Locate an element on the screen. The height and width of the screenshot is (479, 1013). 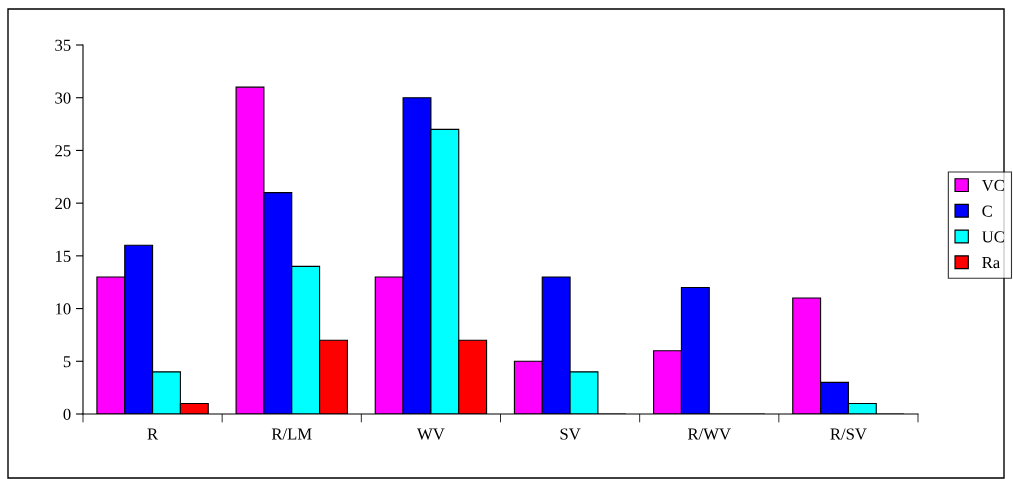
x-tick-label: R is located at coordinates (153, 434).